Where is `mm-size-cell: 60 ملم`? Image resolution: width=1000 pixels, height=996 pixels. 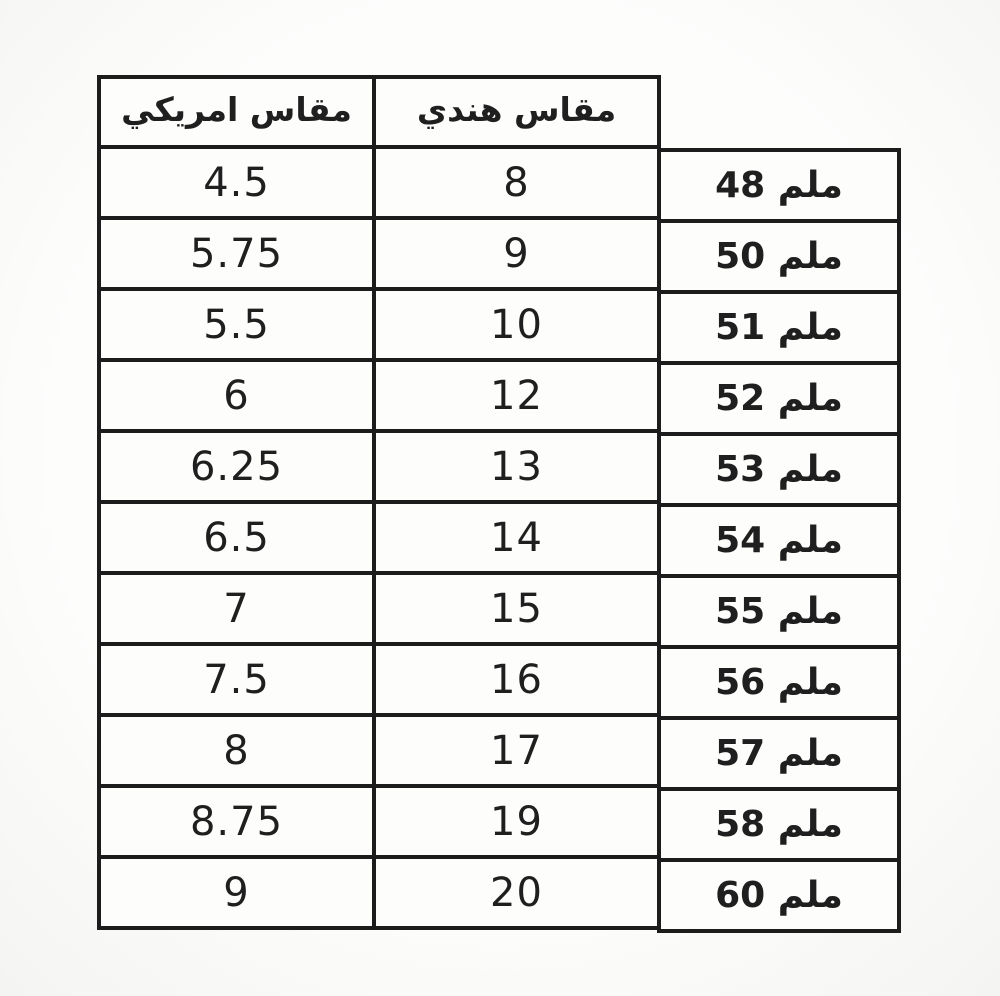 mm-size-cell: 60 ملم is located at coordinates (779, 895).